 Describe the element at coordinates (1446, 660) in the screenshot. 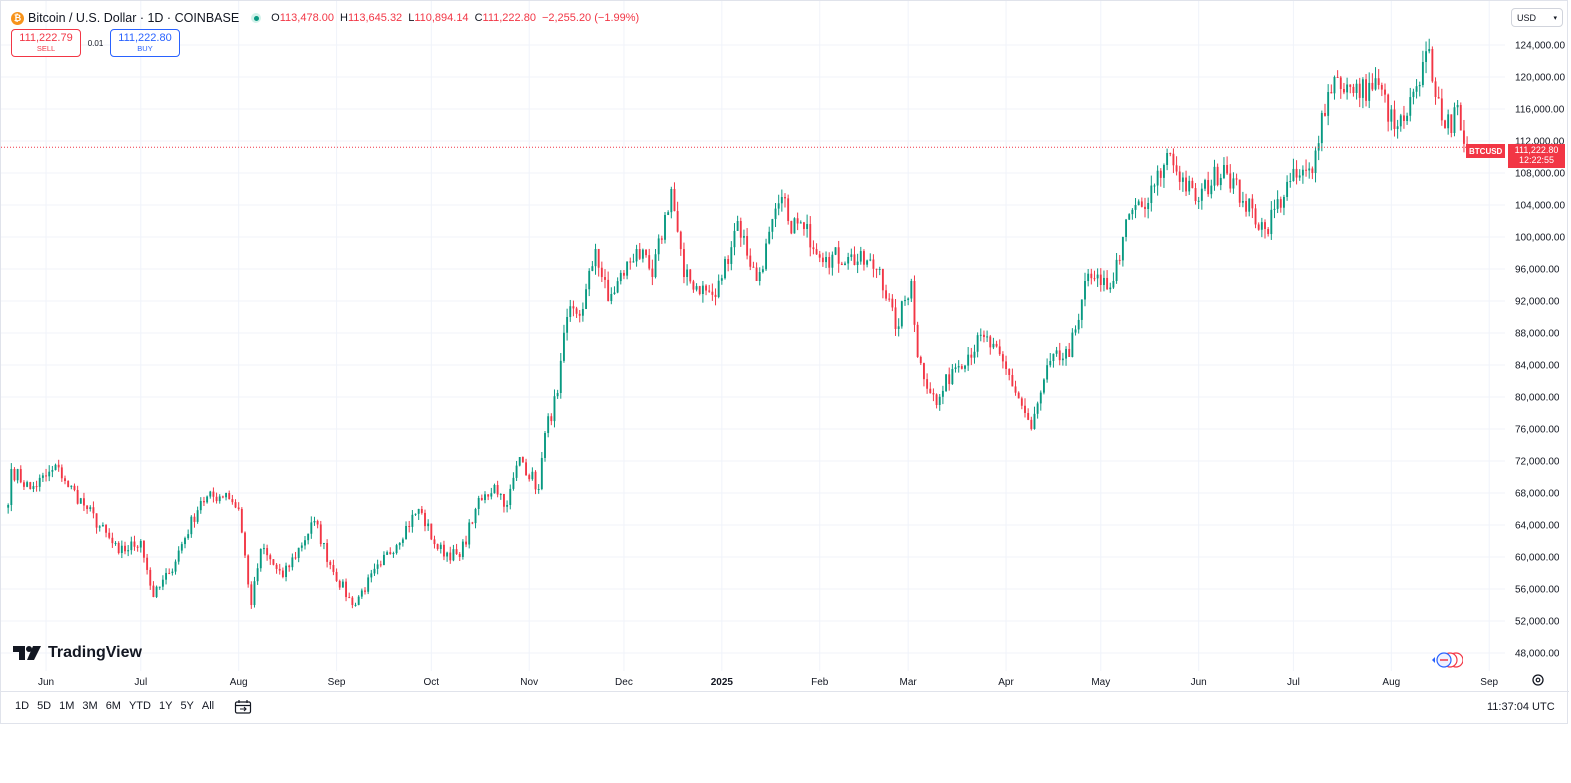

I see `economic-events-icon` at that location.